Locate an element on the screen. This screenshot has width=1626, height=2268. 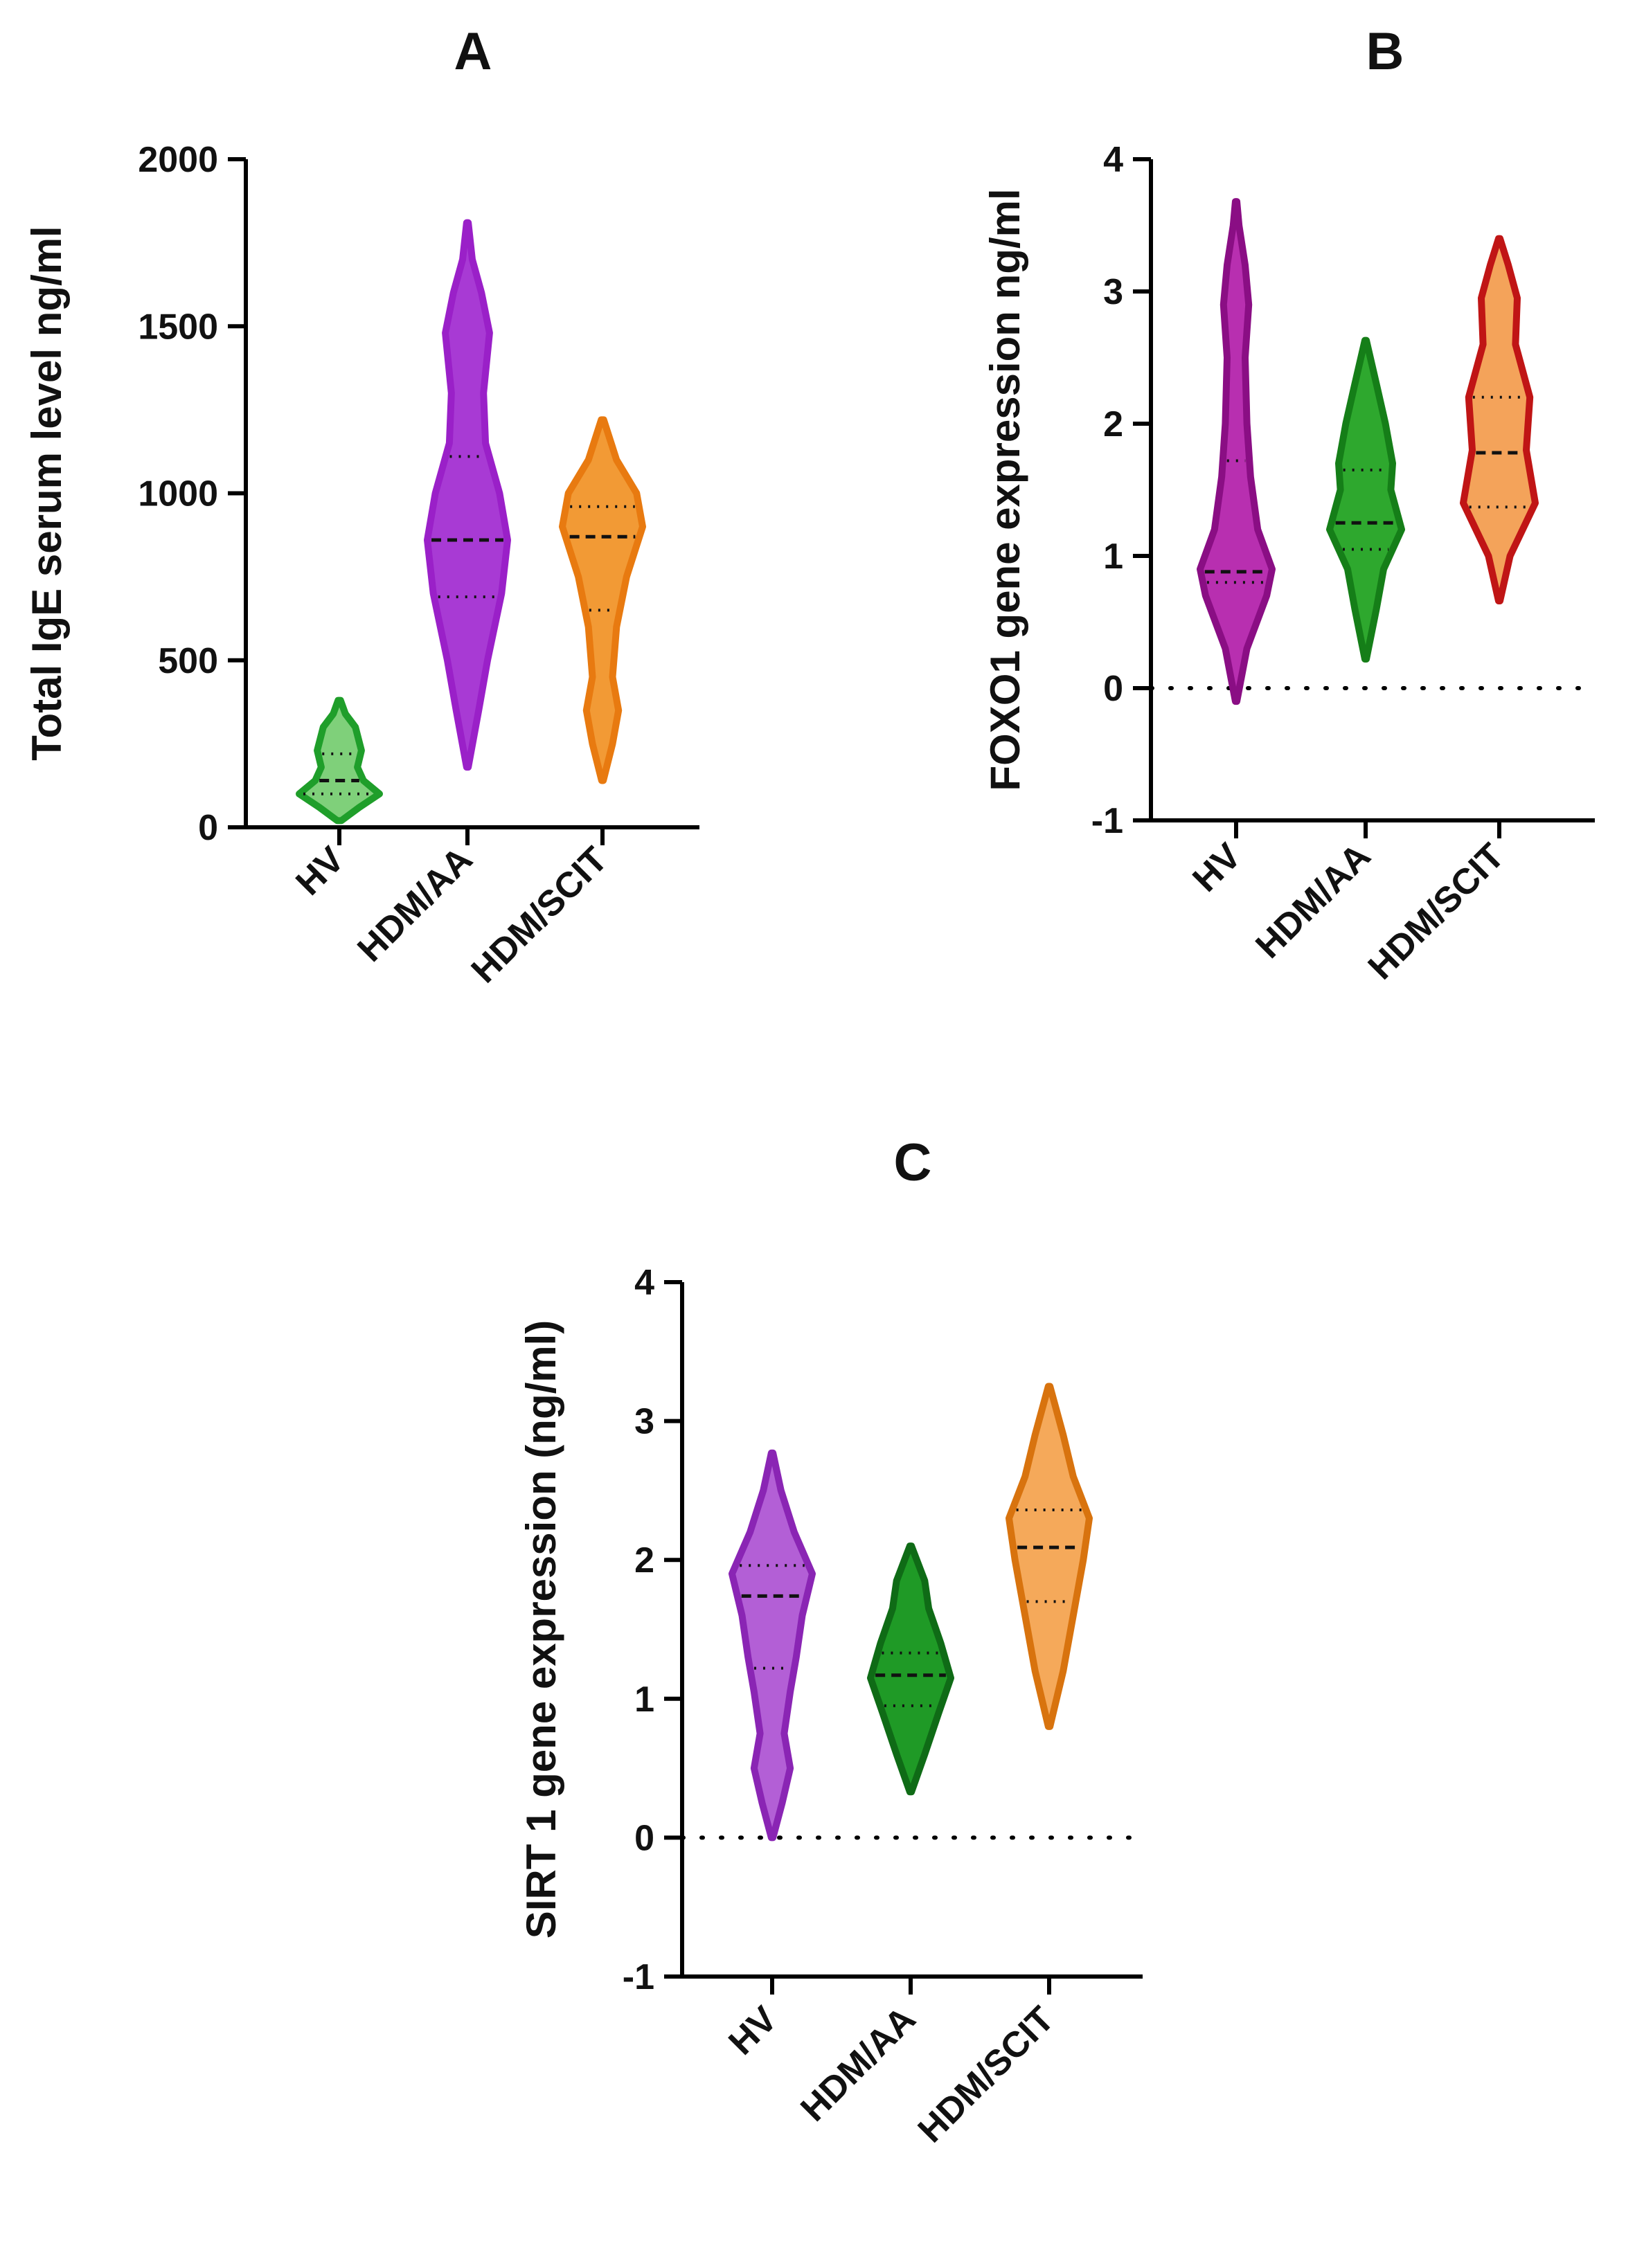
panel-letter: A is located at coordinates (473, 51).